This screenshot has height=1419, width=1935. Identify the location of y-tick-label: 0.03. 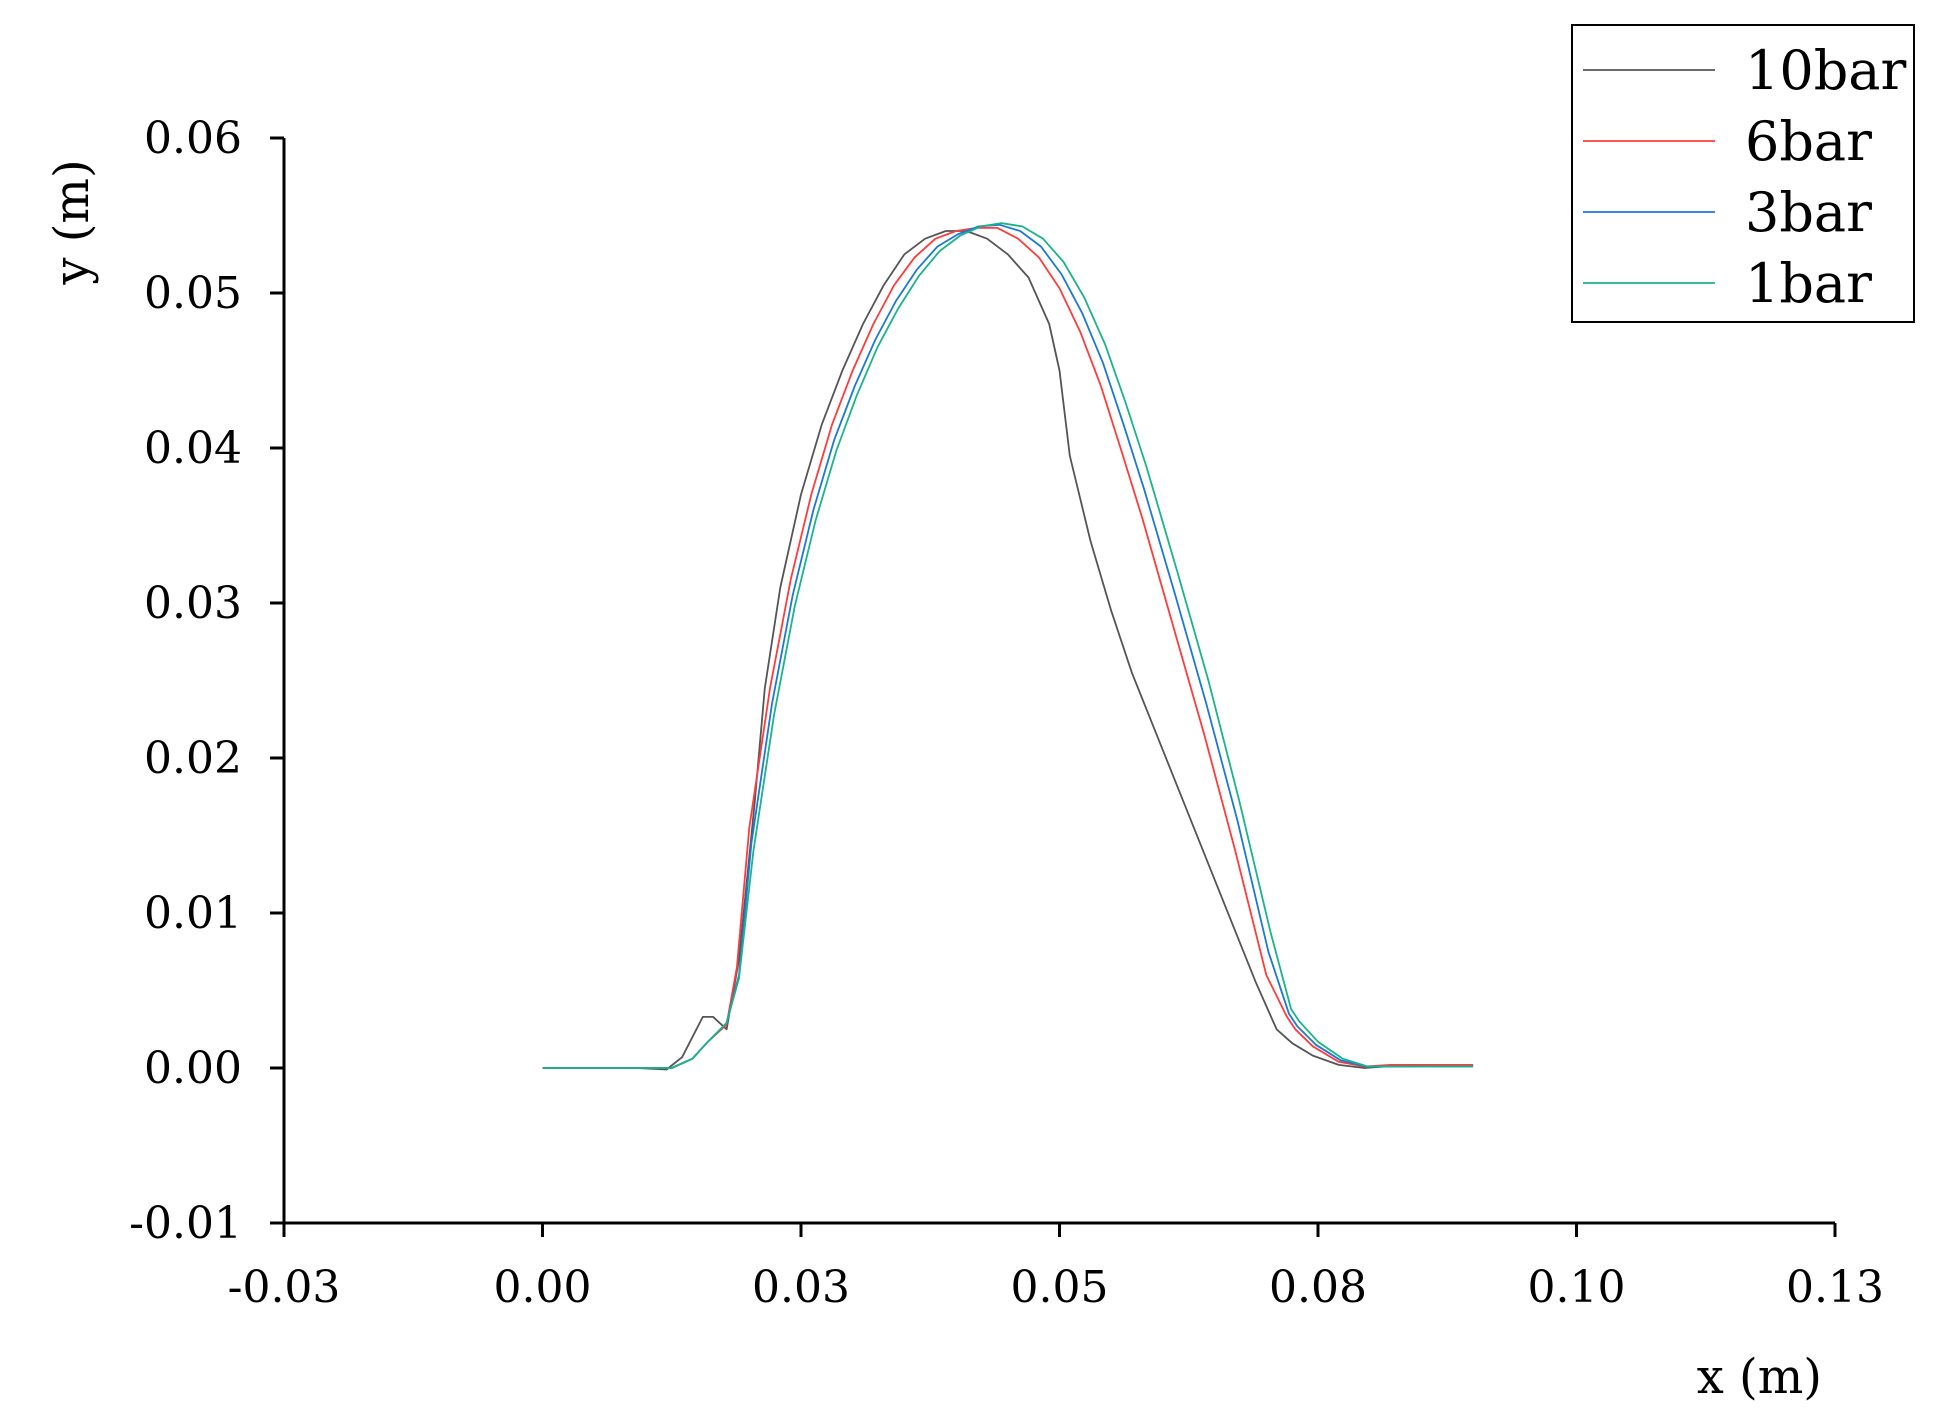
(193, 603).